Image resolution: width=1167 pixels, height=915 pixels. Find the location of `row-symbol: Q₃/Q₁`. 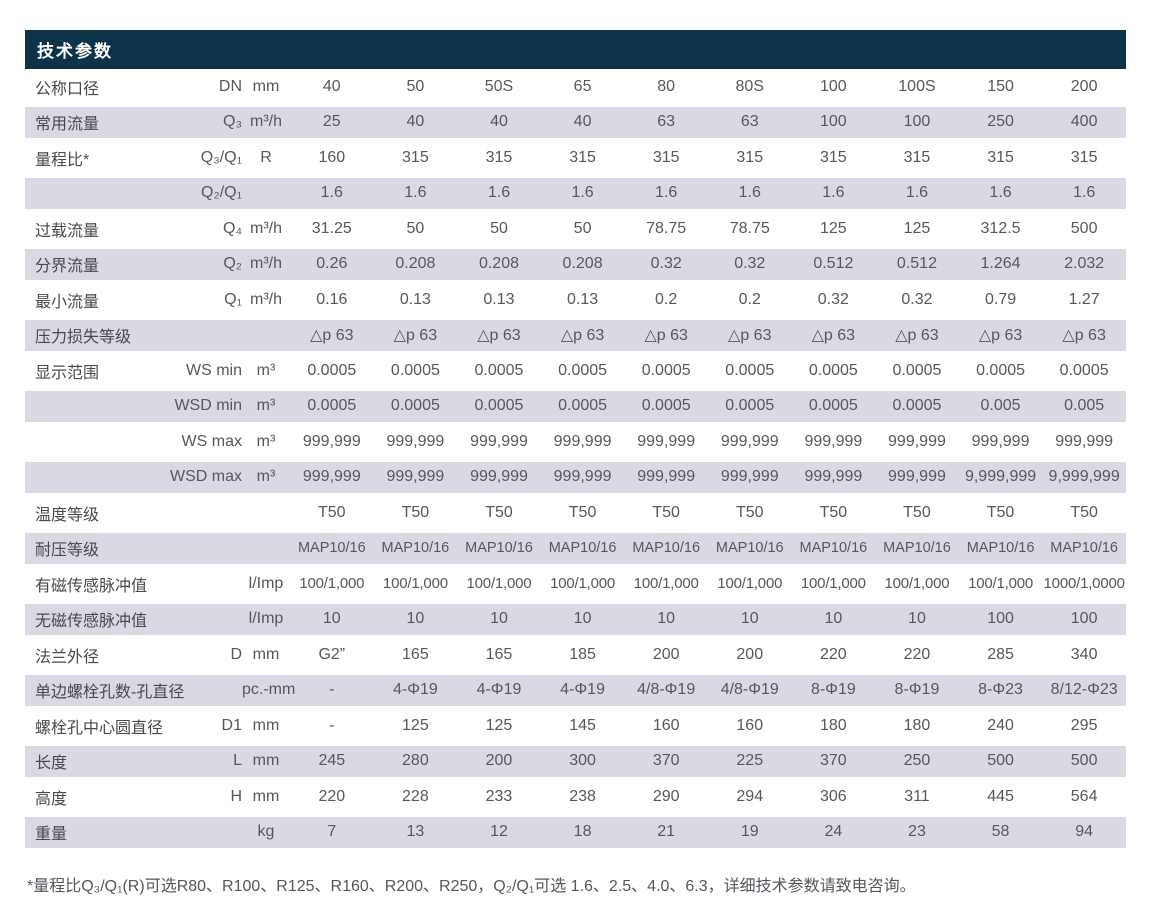

row-symbol: Q₃/Q₁ is located at coordinates (221, 157).